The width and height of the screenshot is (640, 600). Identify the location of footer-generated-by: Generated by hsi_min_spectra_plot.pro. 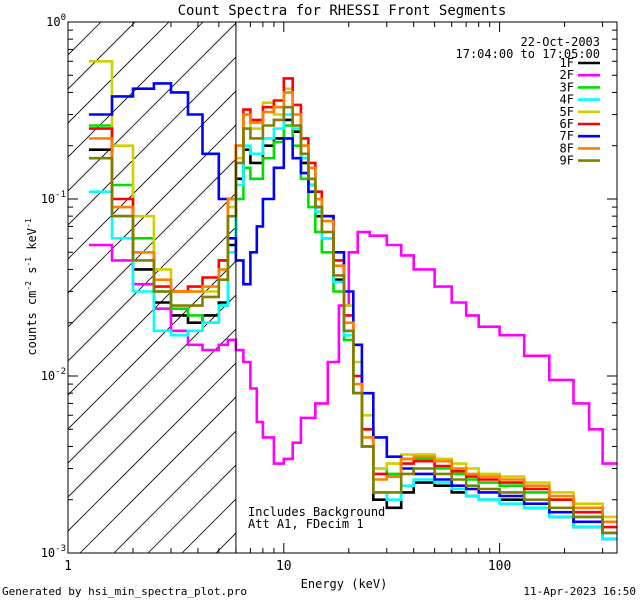
(124, 591).